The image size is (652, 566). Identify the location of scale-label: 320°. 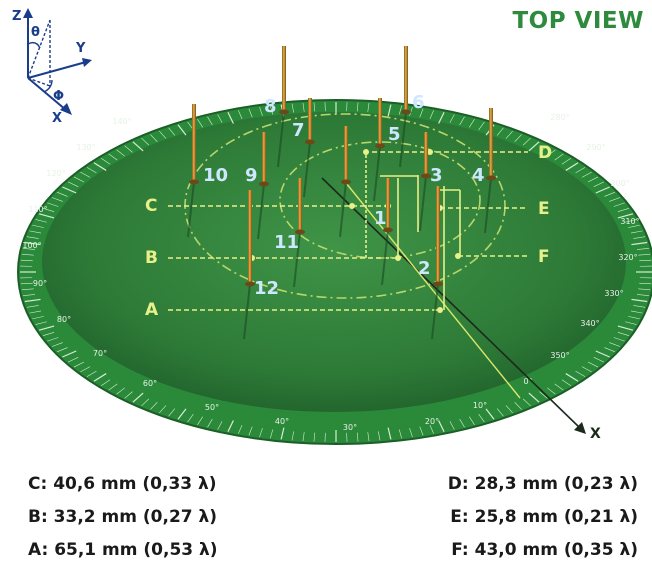
(627, 257).